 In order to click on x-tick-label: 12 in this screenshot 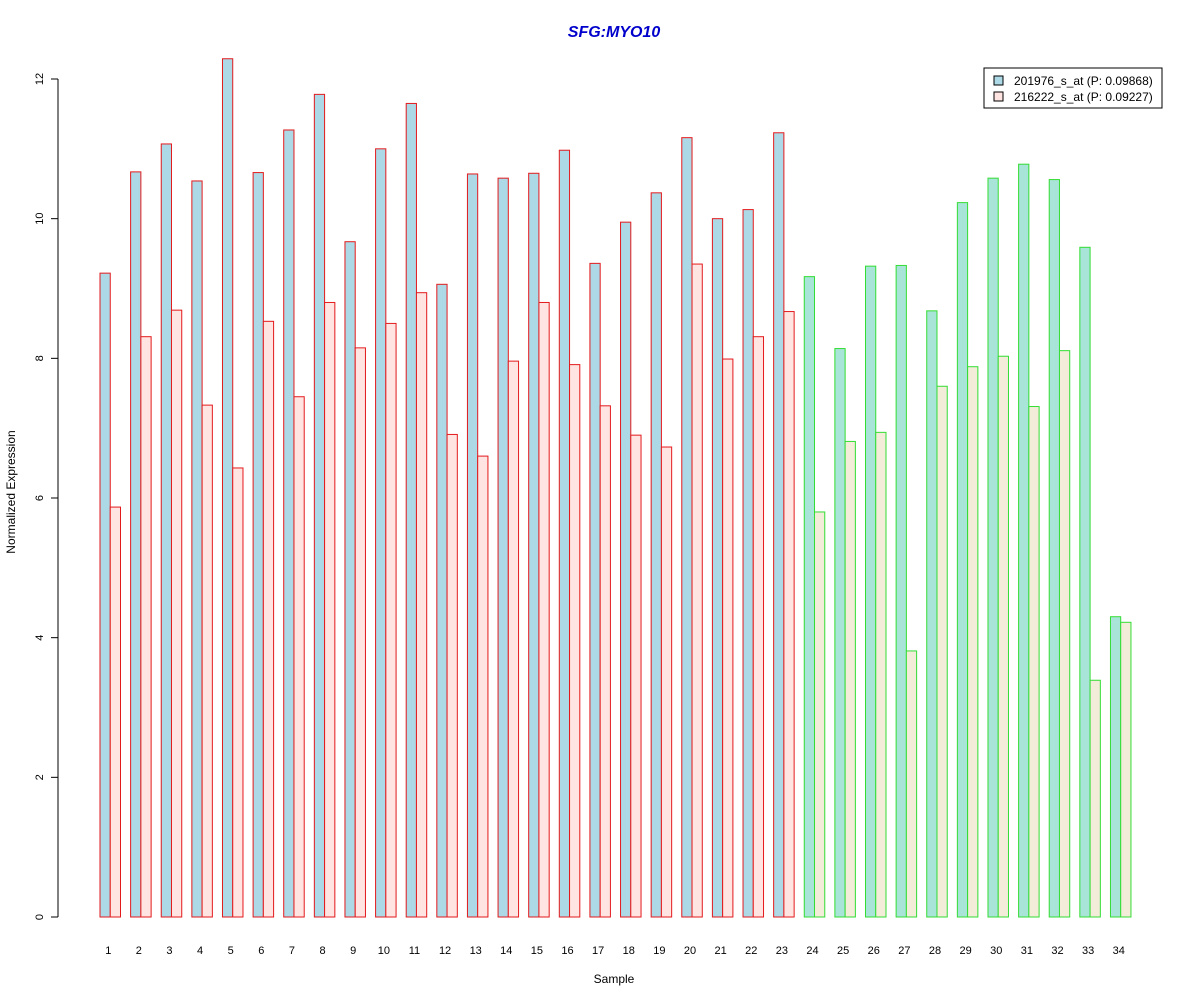, I will do `click(445, 951)`.